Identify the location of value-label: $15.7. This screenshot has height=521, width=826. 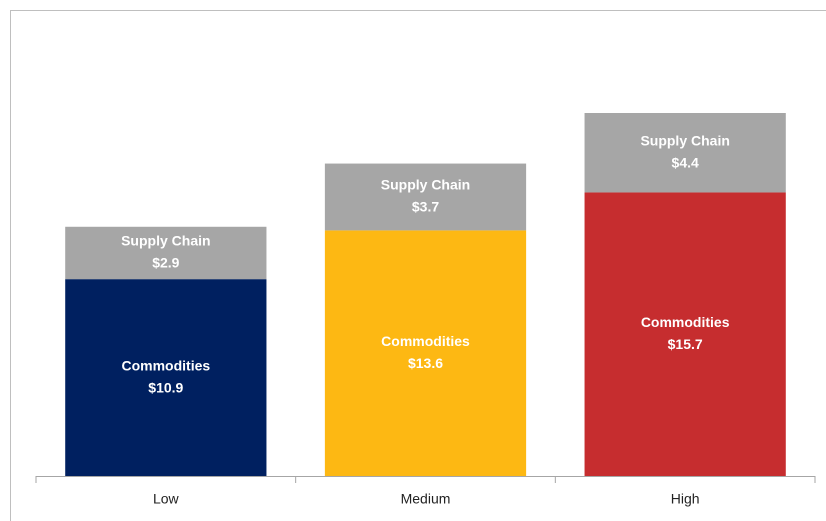
(685, 344).